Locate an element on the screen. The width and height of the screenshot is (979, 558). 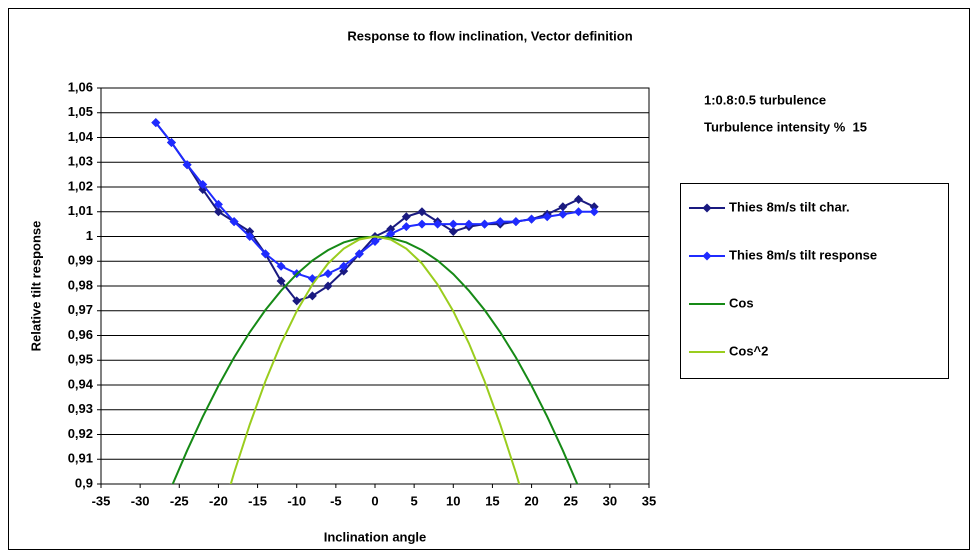
y-tick-label: 0,92 is located at coordinates (80, 433).